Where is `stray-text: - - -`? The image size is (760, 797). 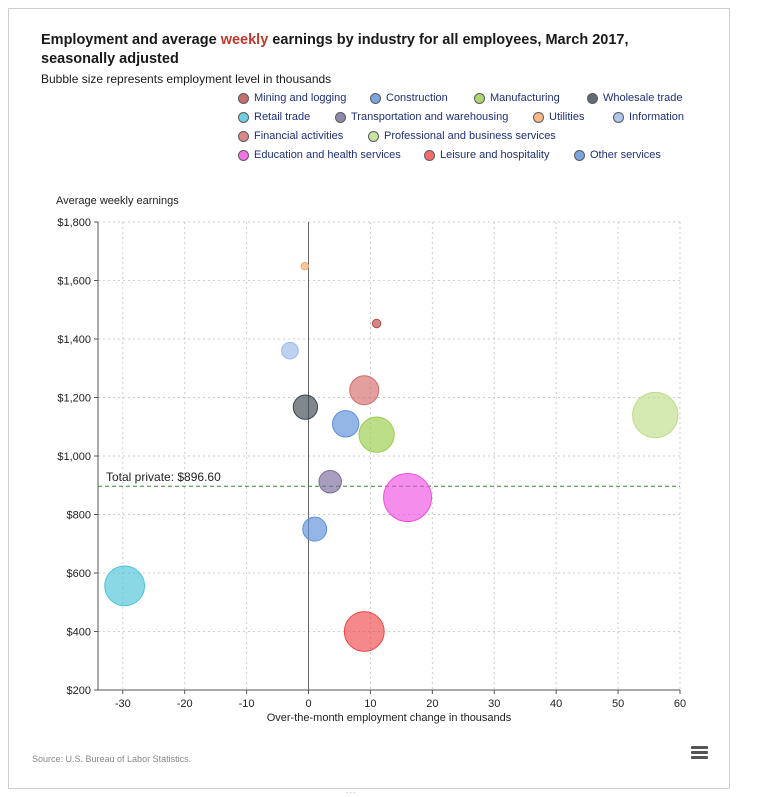 stray-text: - - - is located at coordinates (351, 793).